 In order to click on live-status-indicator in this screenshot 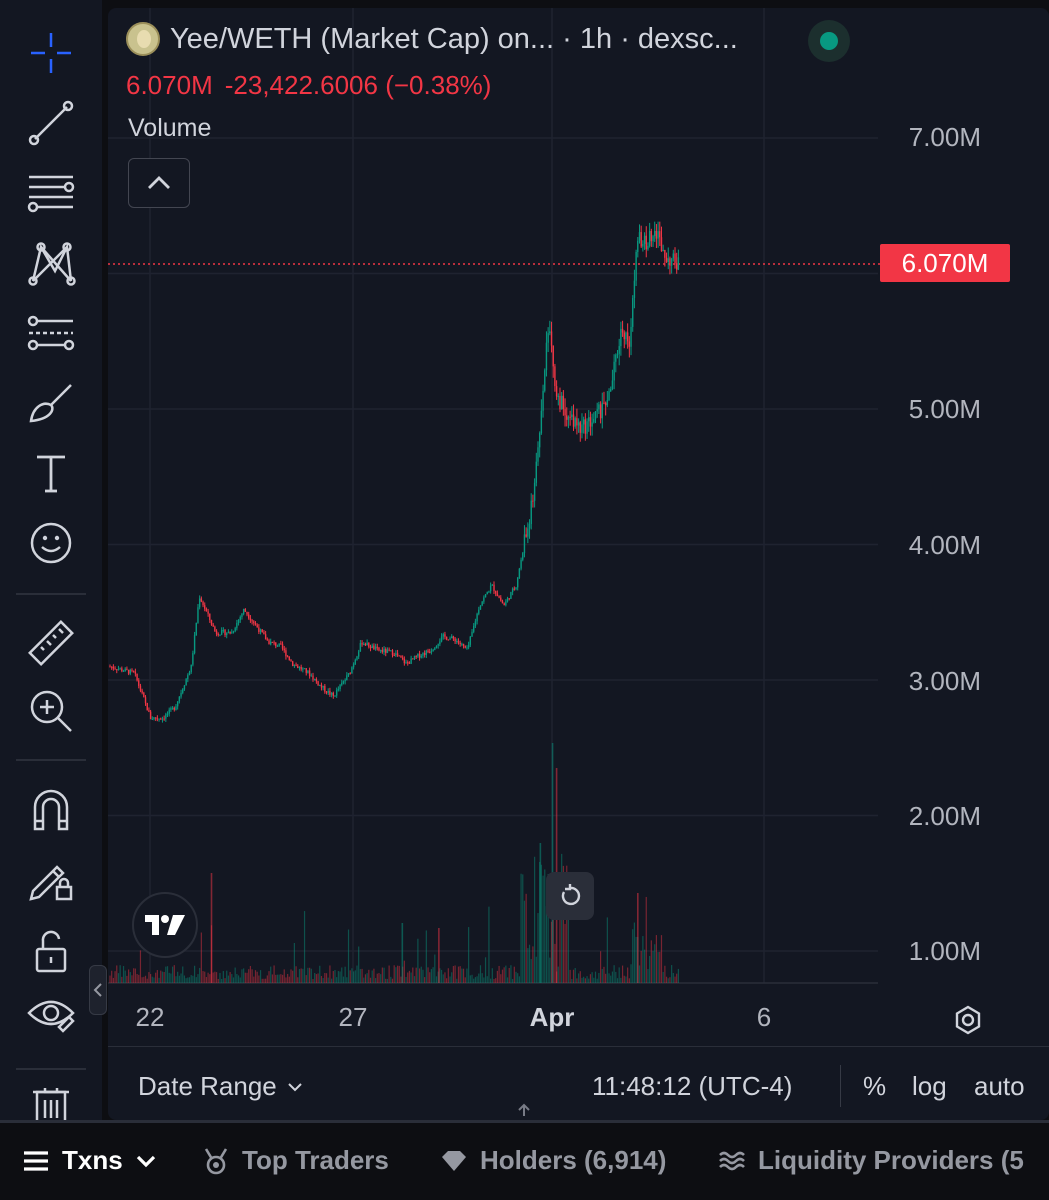, I will do `click(829, 41)`.